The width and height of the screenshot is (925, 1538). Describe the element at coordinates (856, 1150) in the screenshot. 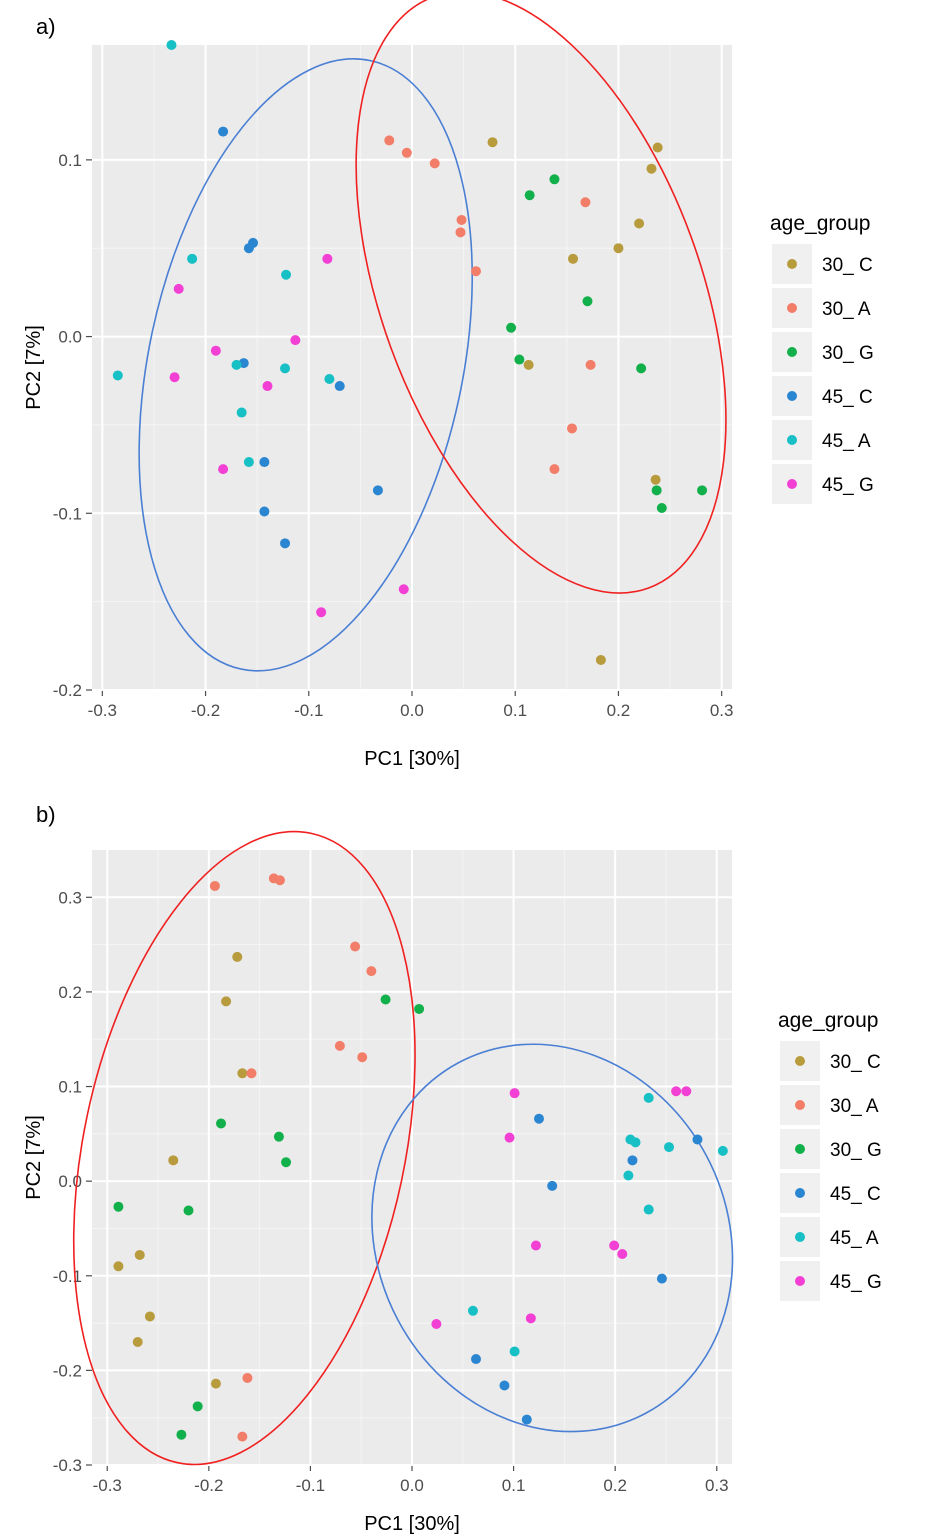

I see `legend-label: 30_ G` at that location.